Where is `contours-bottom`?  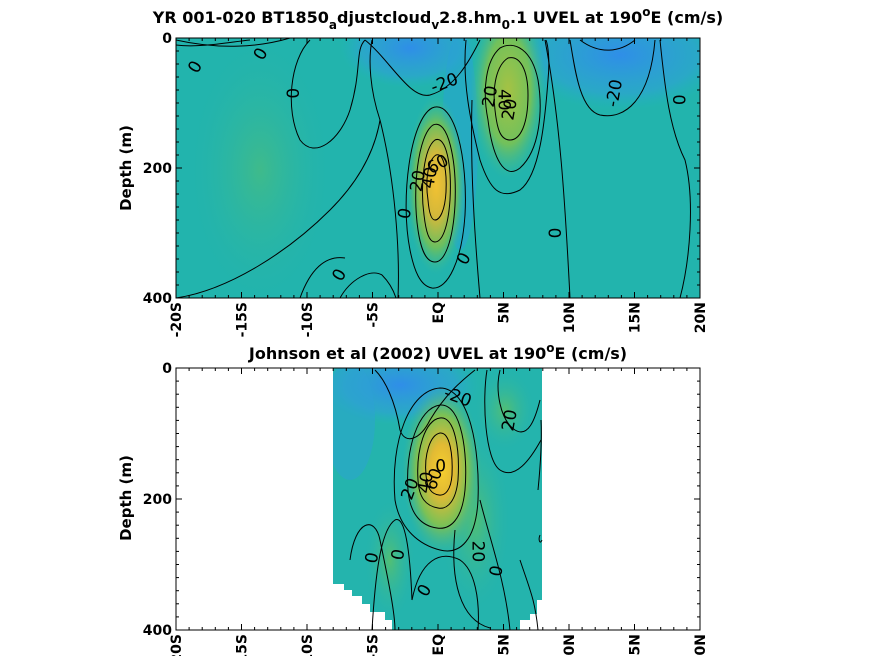 contours-bottom is located at coordinates (446, 499).